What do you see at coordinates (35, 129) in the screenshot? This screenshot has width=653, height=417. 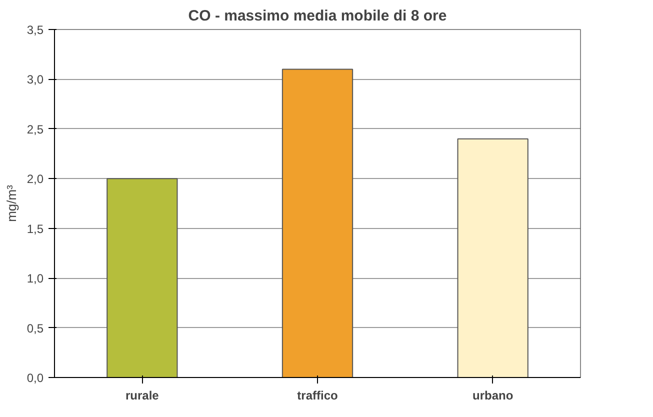 I see `y-tick-label: 2,5` at bounding box center [35, 129].